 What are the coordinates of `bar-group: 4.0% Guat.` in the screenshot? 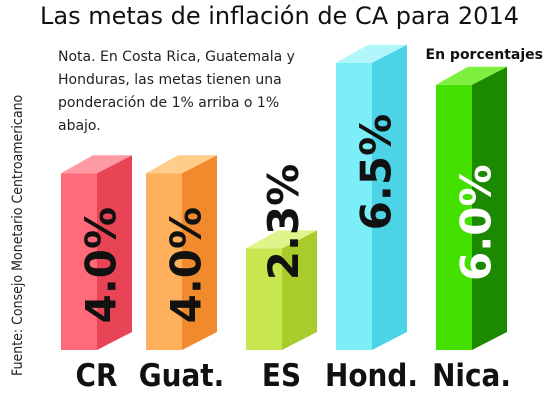 It's located at (182, 274).